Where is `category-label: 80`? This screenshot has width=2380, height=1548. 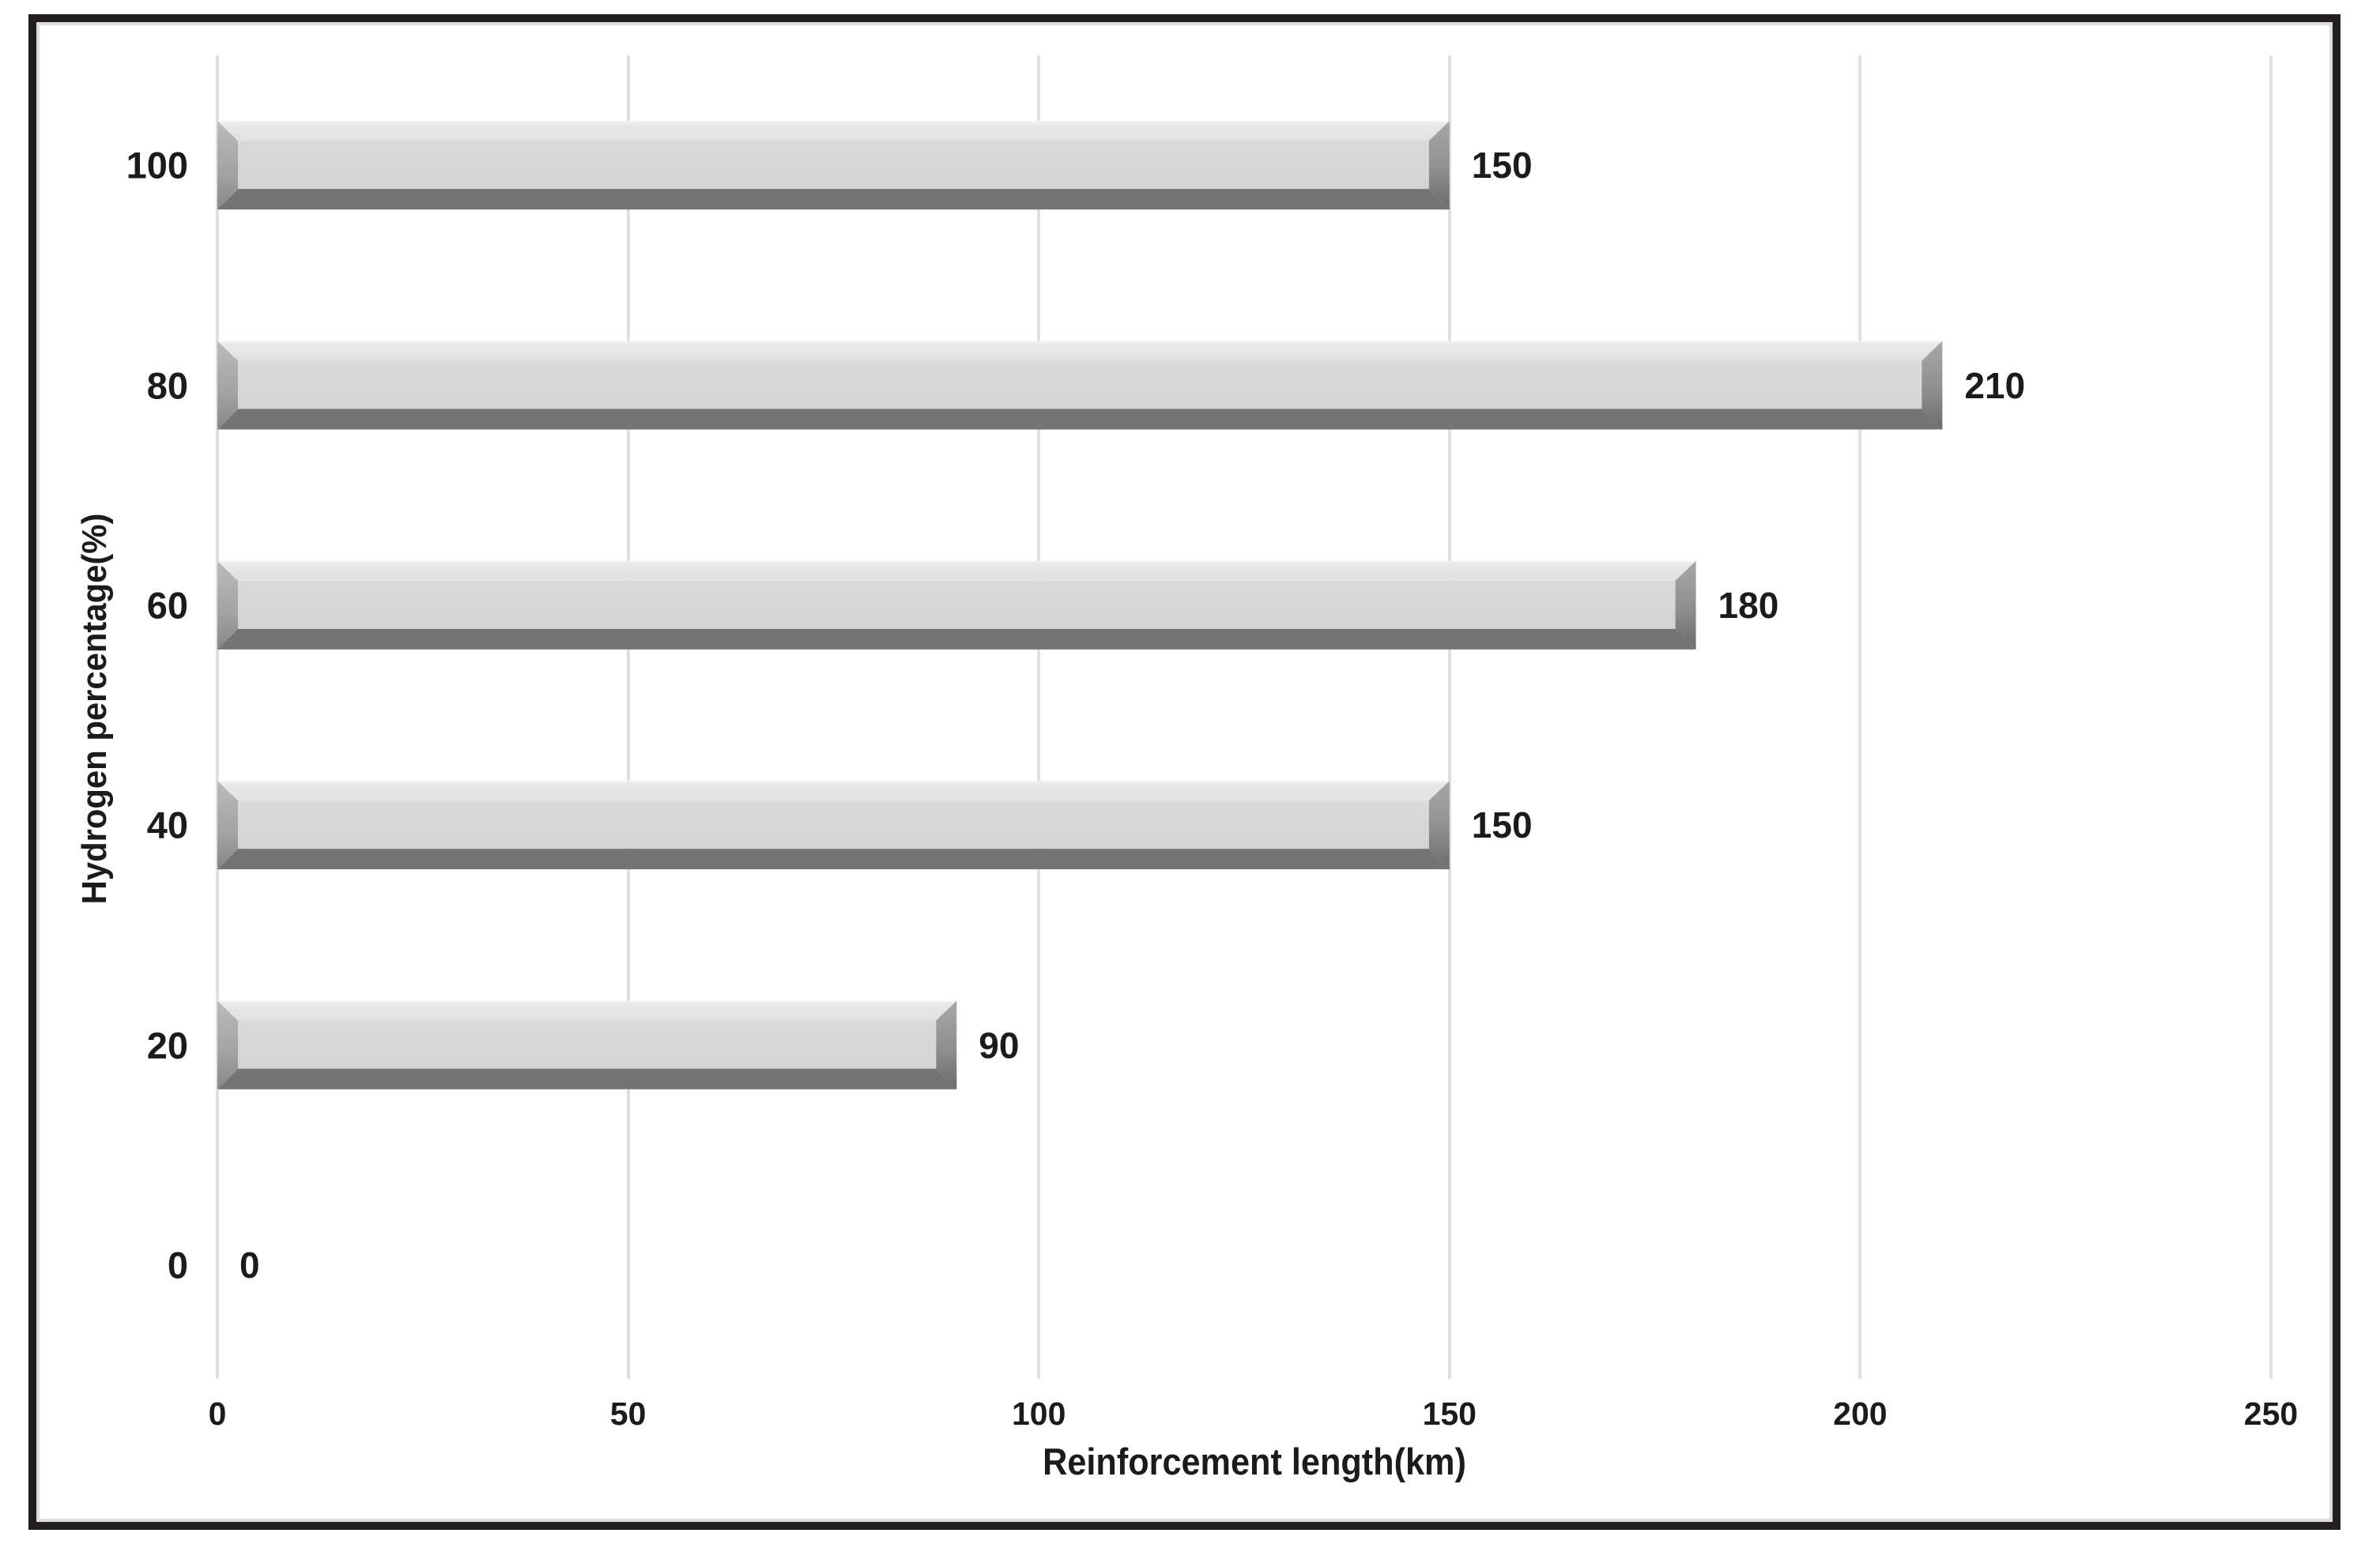
category-label: 80 is located at coordinates (167, 385).